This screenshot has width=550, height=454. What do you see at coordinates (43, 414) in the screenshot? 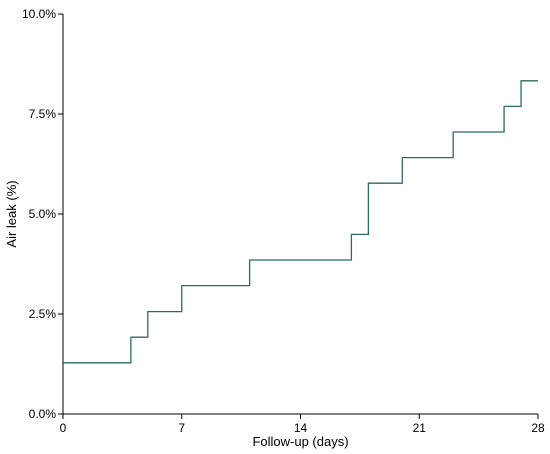
I see `y-tick-label: 0.0%` at bounding box center [43, 414].